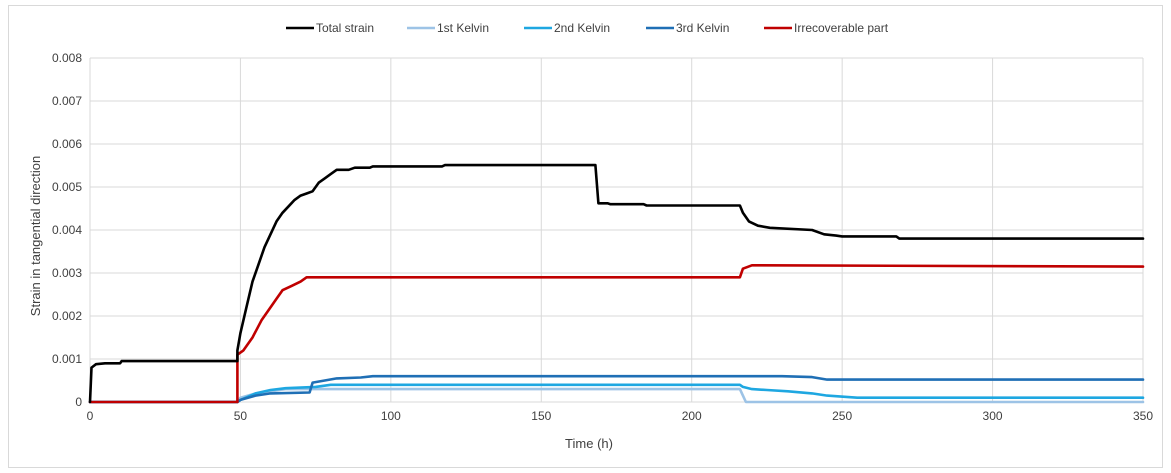 The width and height of the screenshot is (1171, 473). Describe the element at coordinates (463, 28) in the screenshot. I see `legend-label: 1st Kelvin` at that location.